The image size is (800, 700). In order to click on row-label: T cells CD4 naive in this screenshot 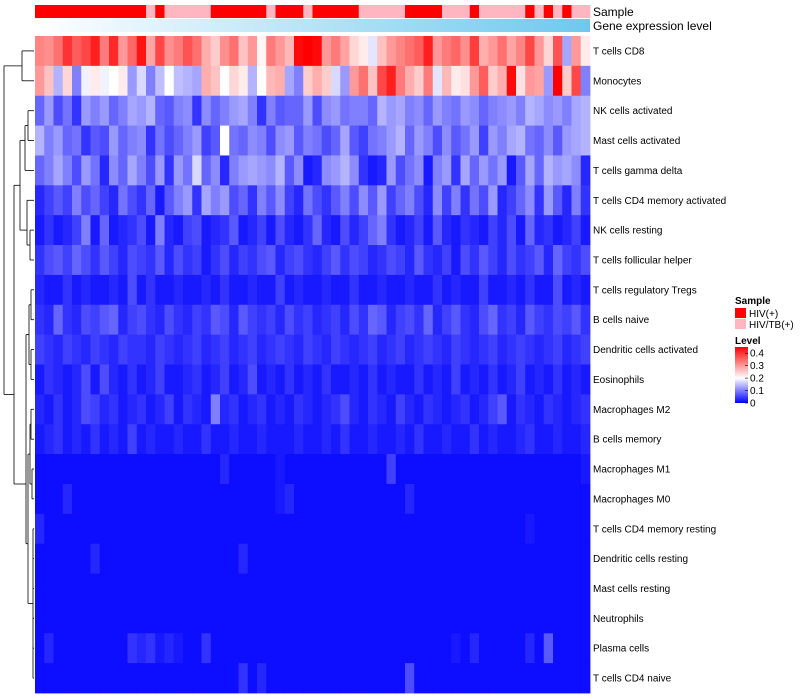, I will do `click(632, 679)`.